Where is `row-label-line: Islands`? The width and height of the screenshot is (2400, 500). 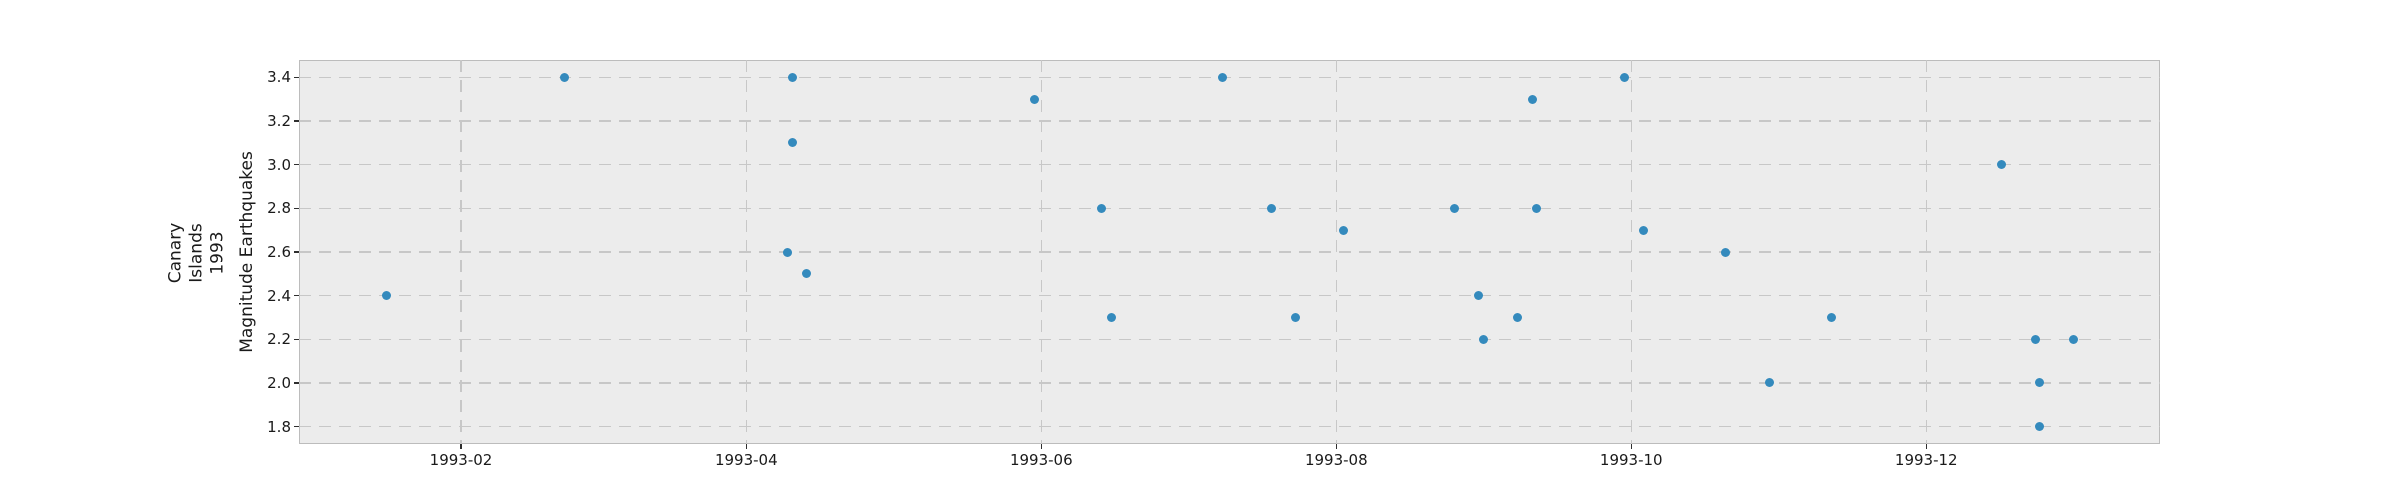 row-label-line: Islands is located at coordinates (196, 253).